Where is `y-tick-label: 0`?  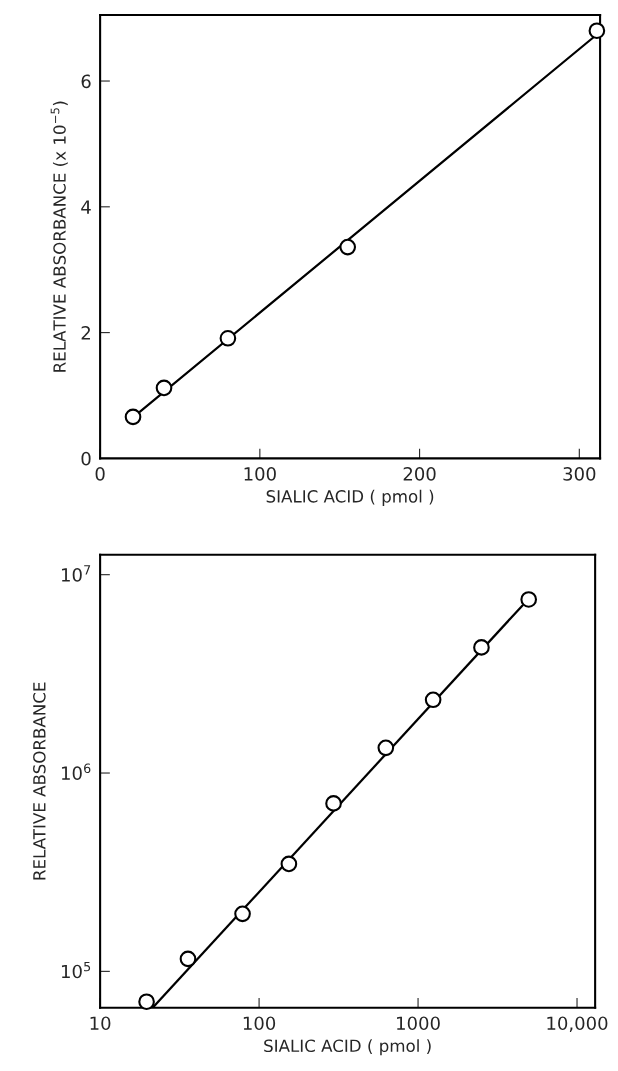 y-tick-label: 0 is located at coordinates (86, 458).